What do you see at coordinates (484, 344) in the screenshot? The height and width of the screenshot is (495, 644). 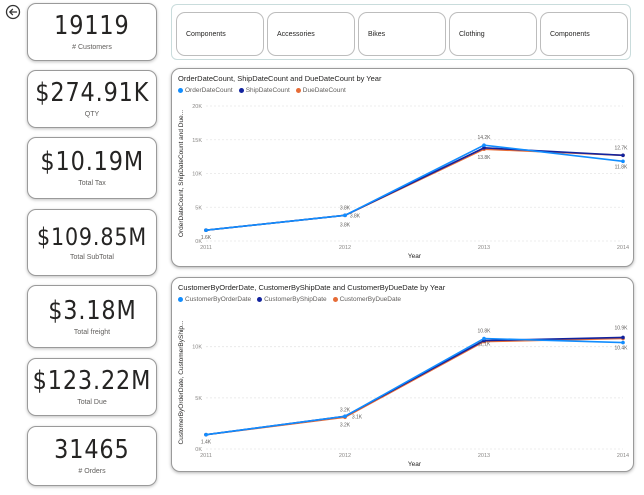 I see `data-label: 11.1K` at bounding box center [484, 344].